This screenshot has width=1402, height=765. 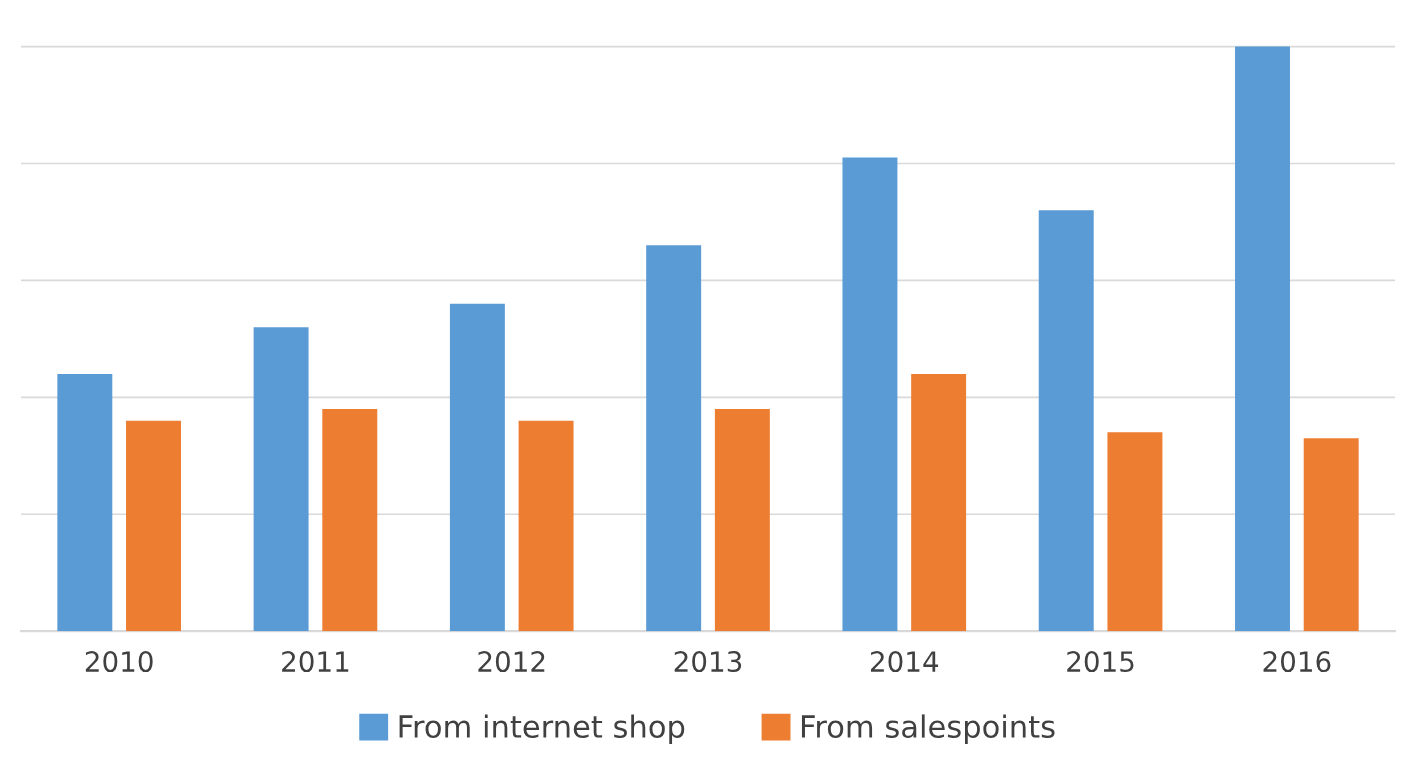 What do you see at coordinates (315, 662) in the screenshot?
I see `x-tick-label: 2011` at bounding box center [315, 662].